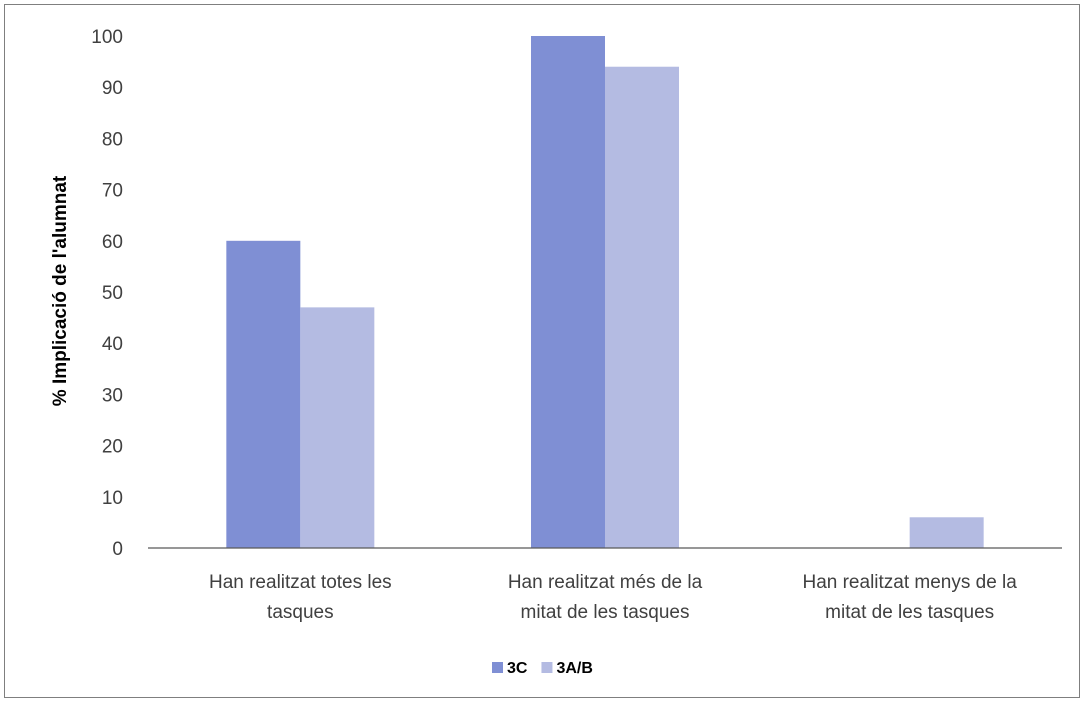 The height and width of the screenshot is (704, 1086). What do you see at coordinates (517, 668) in the screenshot?
I see `legend-entry: 3C` at bounding box center [517, 668].